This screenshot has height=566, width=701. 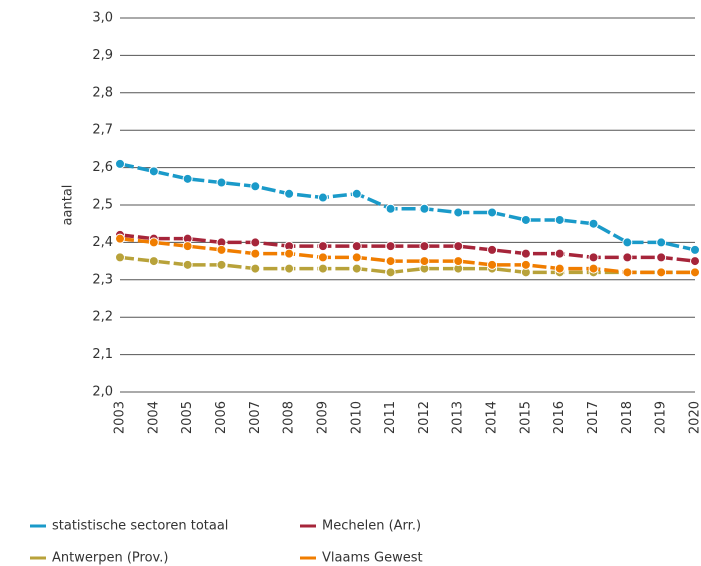 What do you see at coordinates (559, 417) in the screenshot?
I see `x-tick-label: 2016` at bounding box center [559, 417].